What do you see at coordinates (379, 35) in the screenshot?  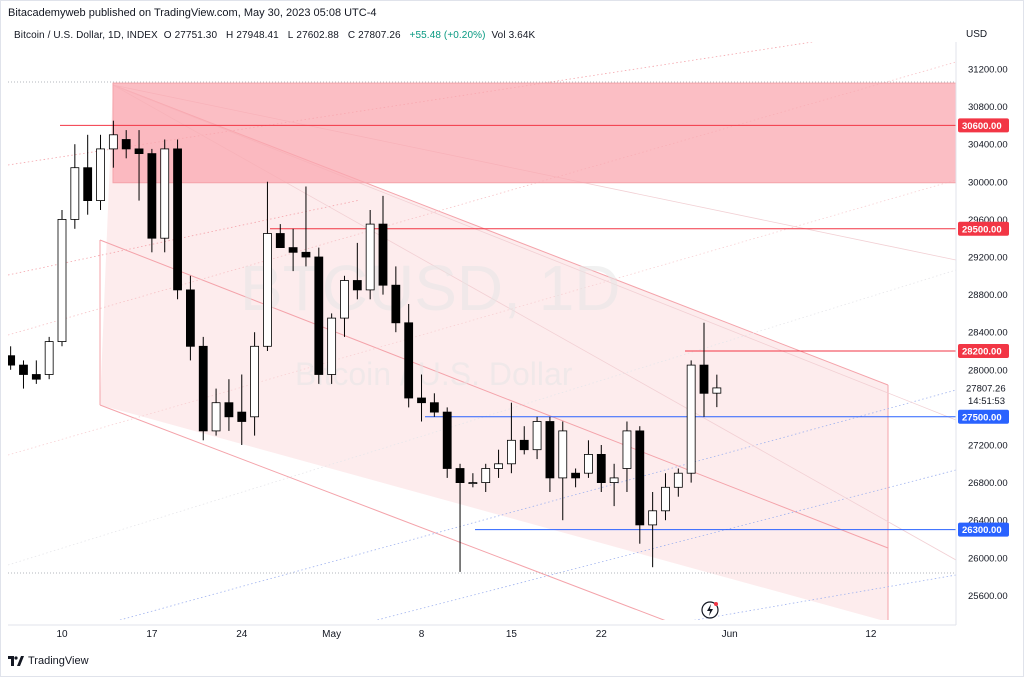 I see `close-value: 27807.26` at bounding box center [379, 35].